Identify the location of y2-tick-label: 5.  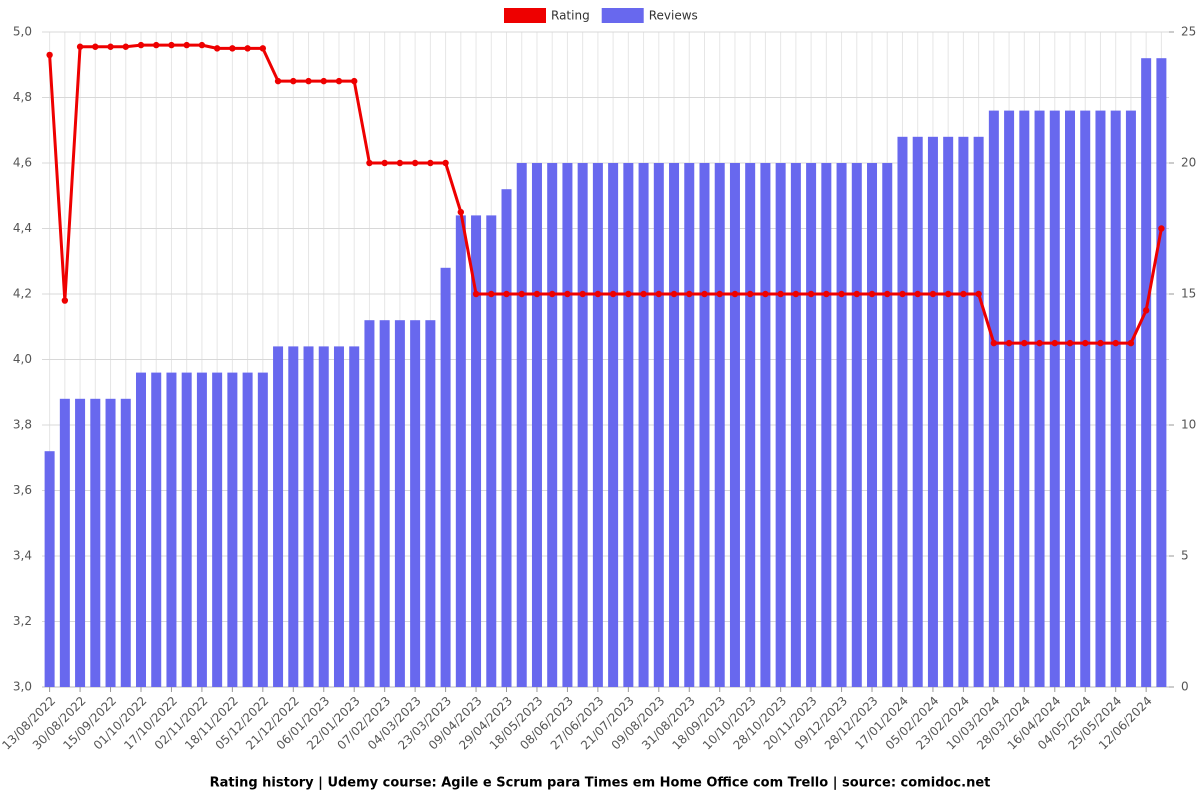
(1185, 556).